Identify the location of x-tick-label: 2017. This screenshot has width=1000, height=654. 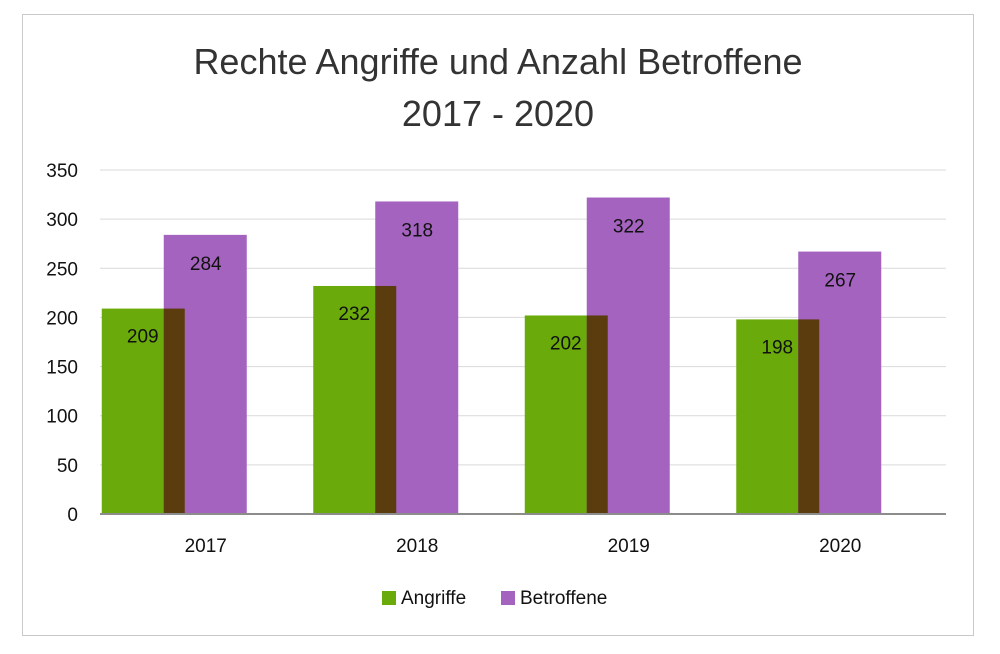
(206, 546).